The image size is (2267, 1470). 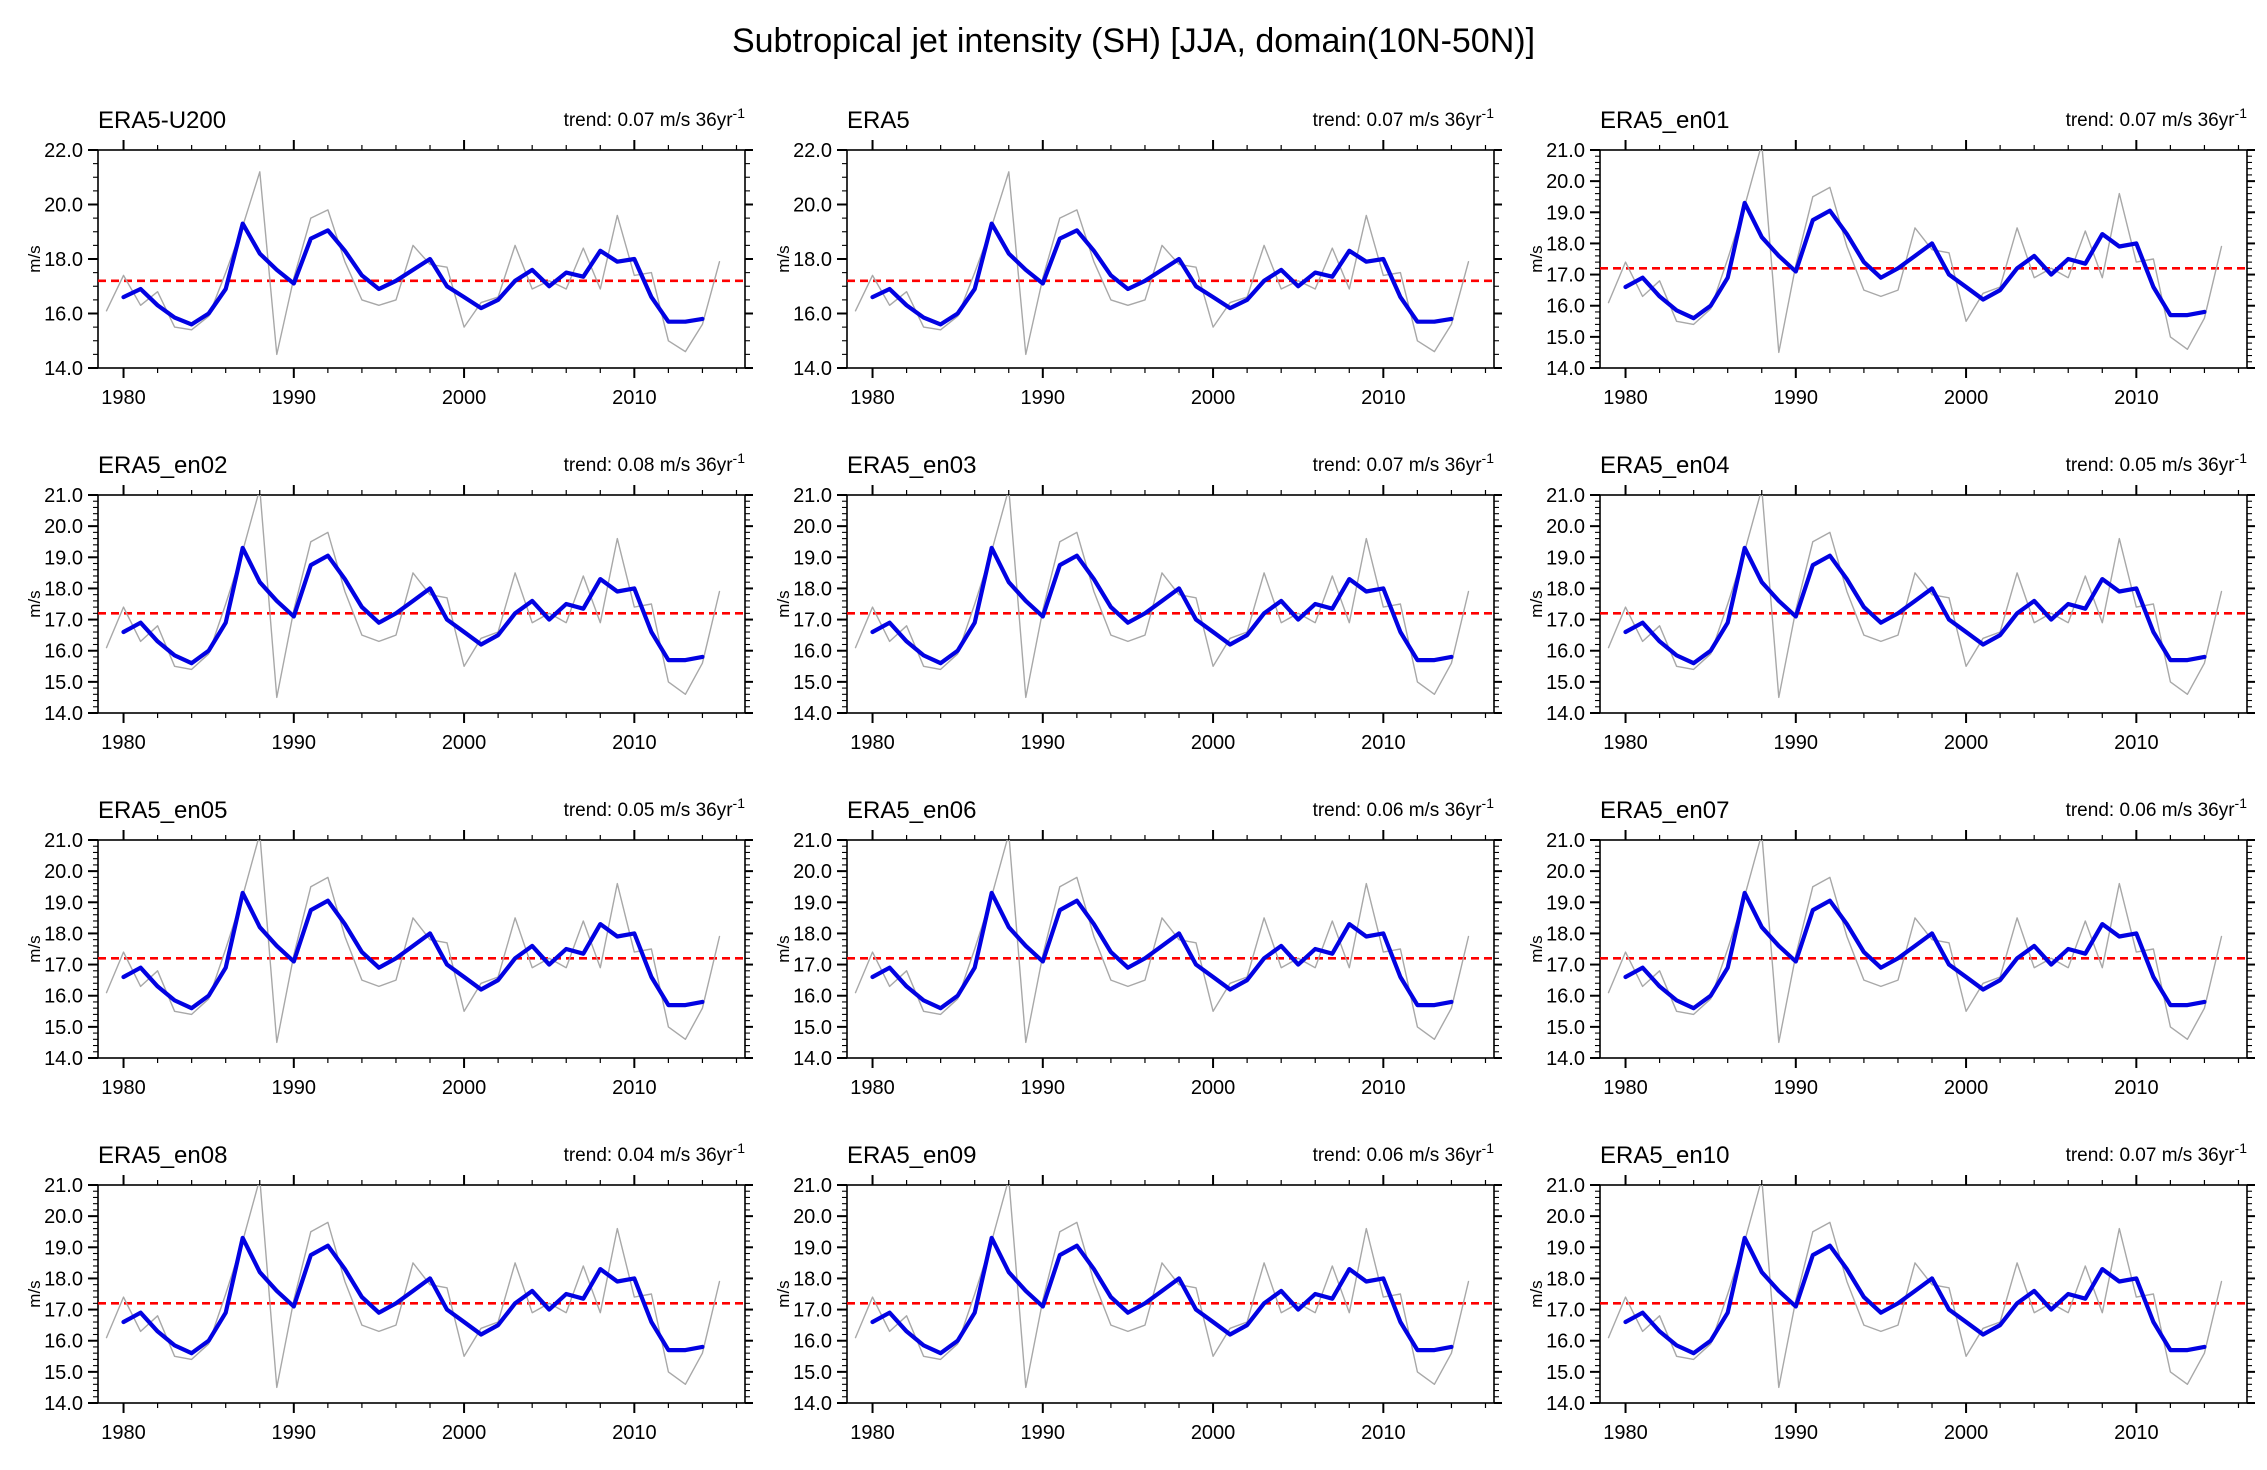 What do you see at coordinates (162, 465) in the screenshot?
I see `panel-title: ERA5_en02` at bounding box center [162, 465].